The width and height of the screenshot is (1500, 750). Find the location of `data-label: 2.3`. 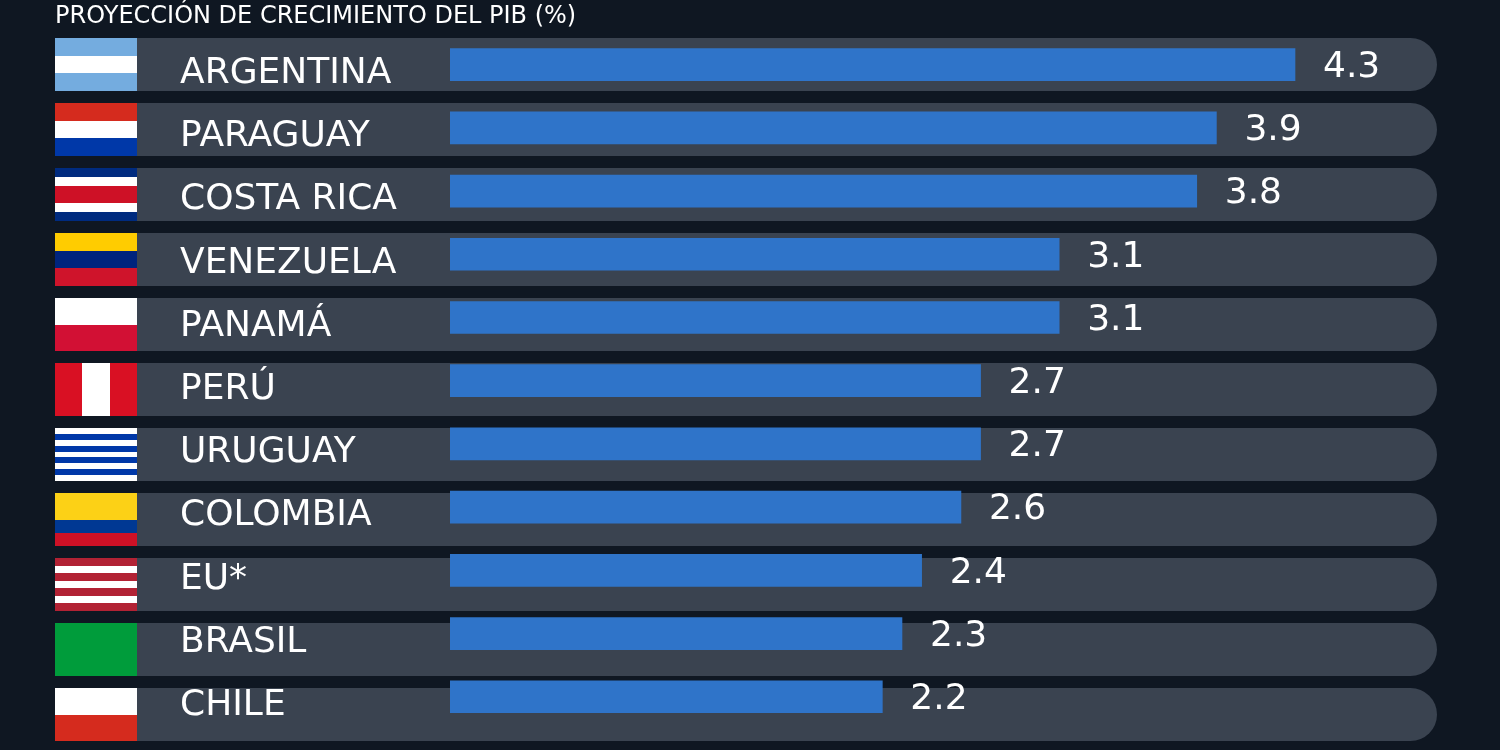

data-label: 2.3 is located at coordinates (958, 633).